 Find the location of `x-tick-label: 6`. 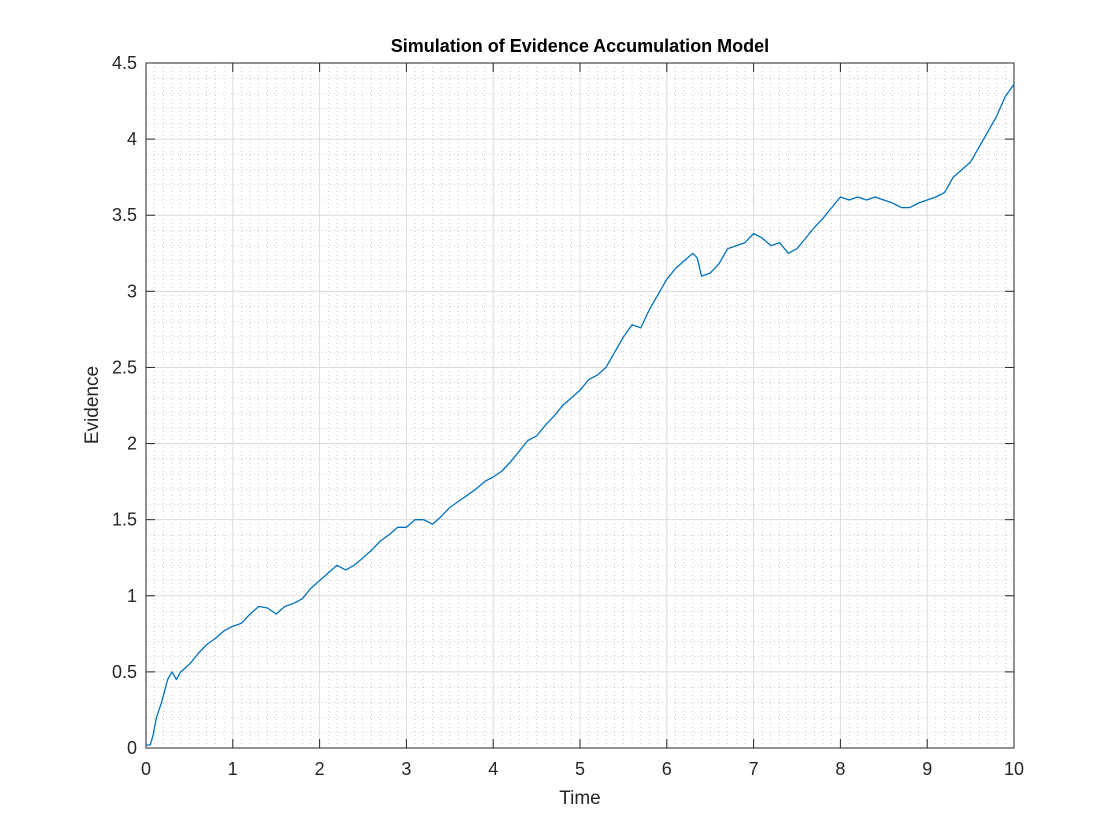

x-tick-label: 6 is located at coordinates (667, 769).